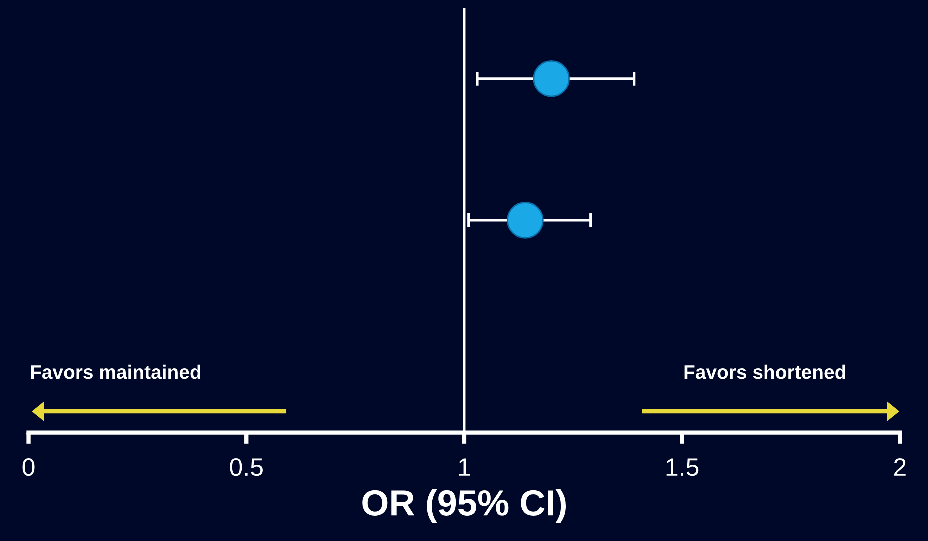 The width and height of the screenshot is (928, 541). Describe the element at coordinates (900, 467) in the screenshot. I see `x-tick-label: 2` at that location.